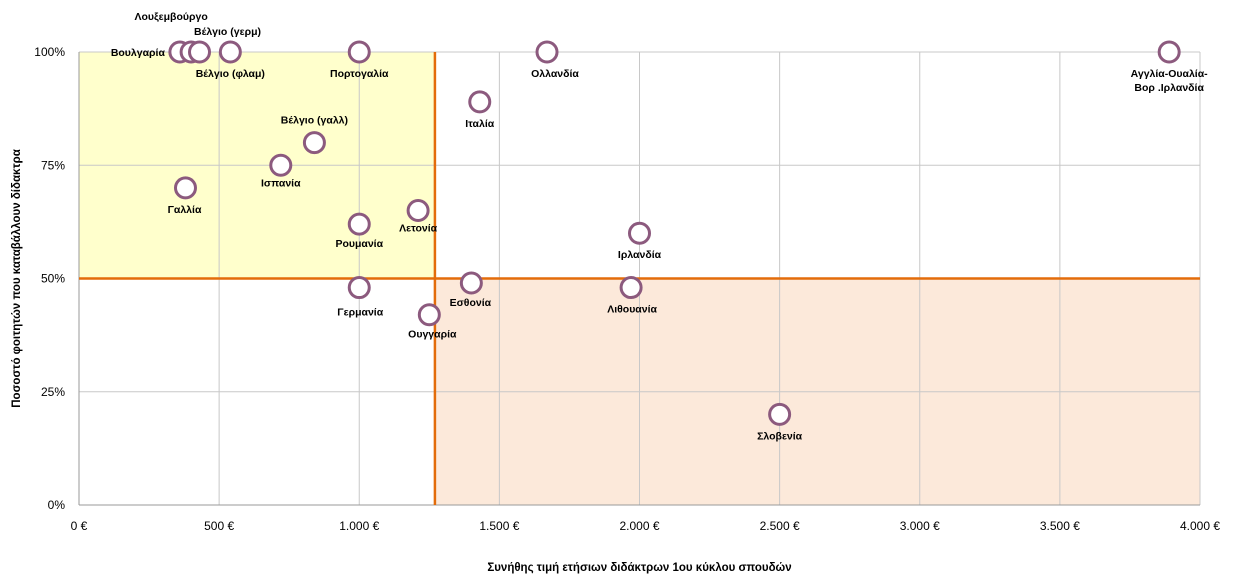 This screenshot has height=580, width=1233. I want to click on x-tick-label: 2.500 €, so click(780, 526).